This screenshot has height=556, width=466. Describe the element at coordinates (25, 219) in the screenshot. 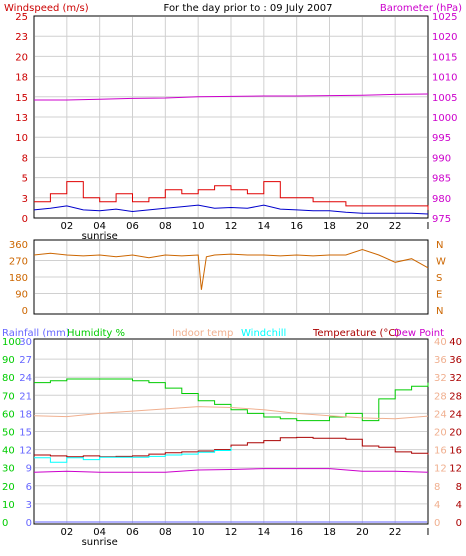

I see `wind-tick-label: 0` at that location.